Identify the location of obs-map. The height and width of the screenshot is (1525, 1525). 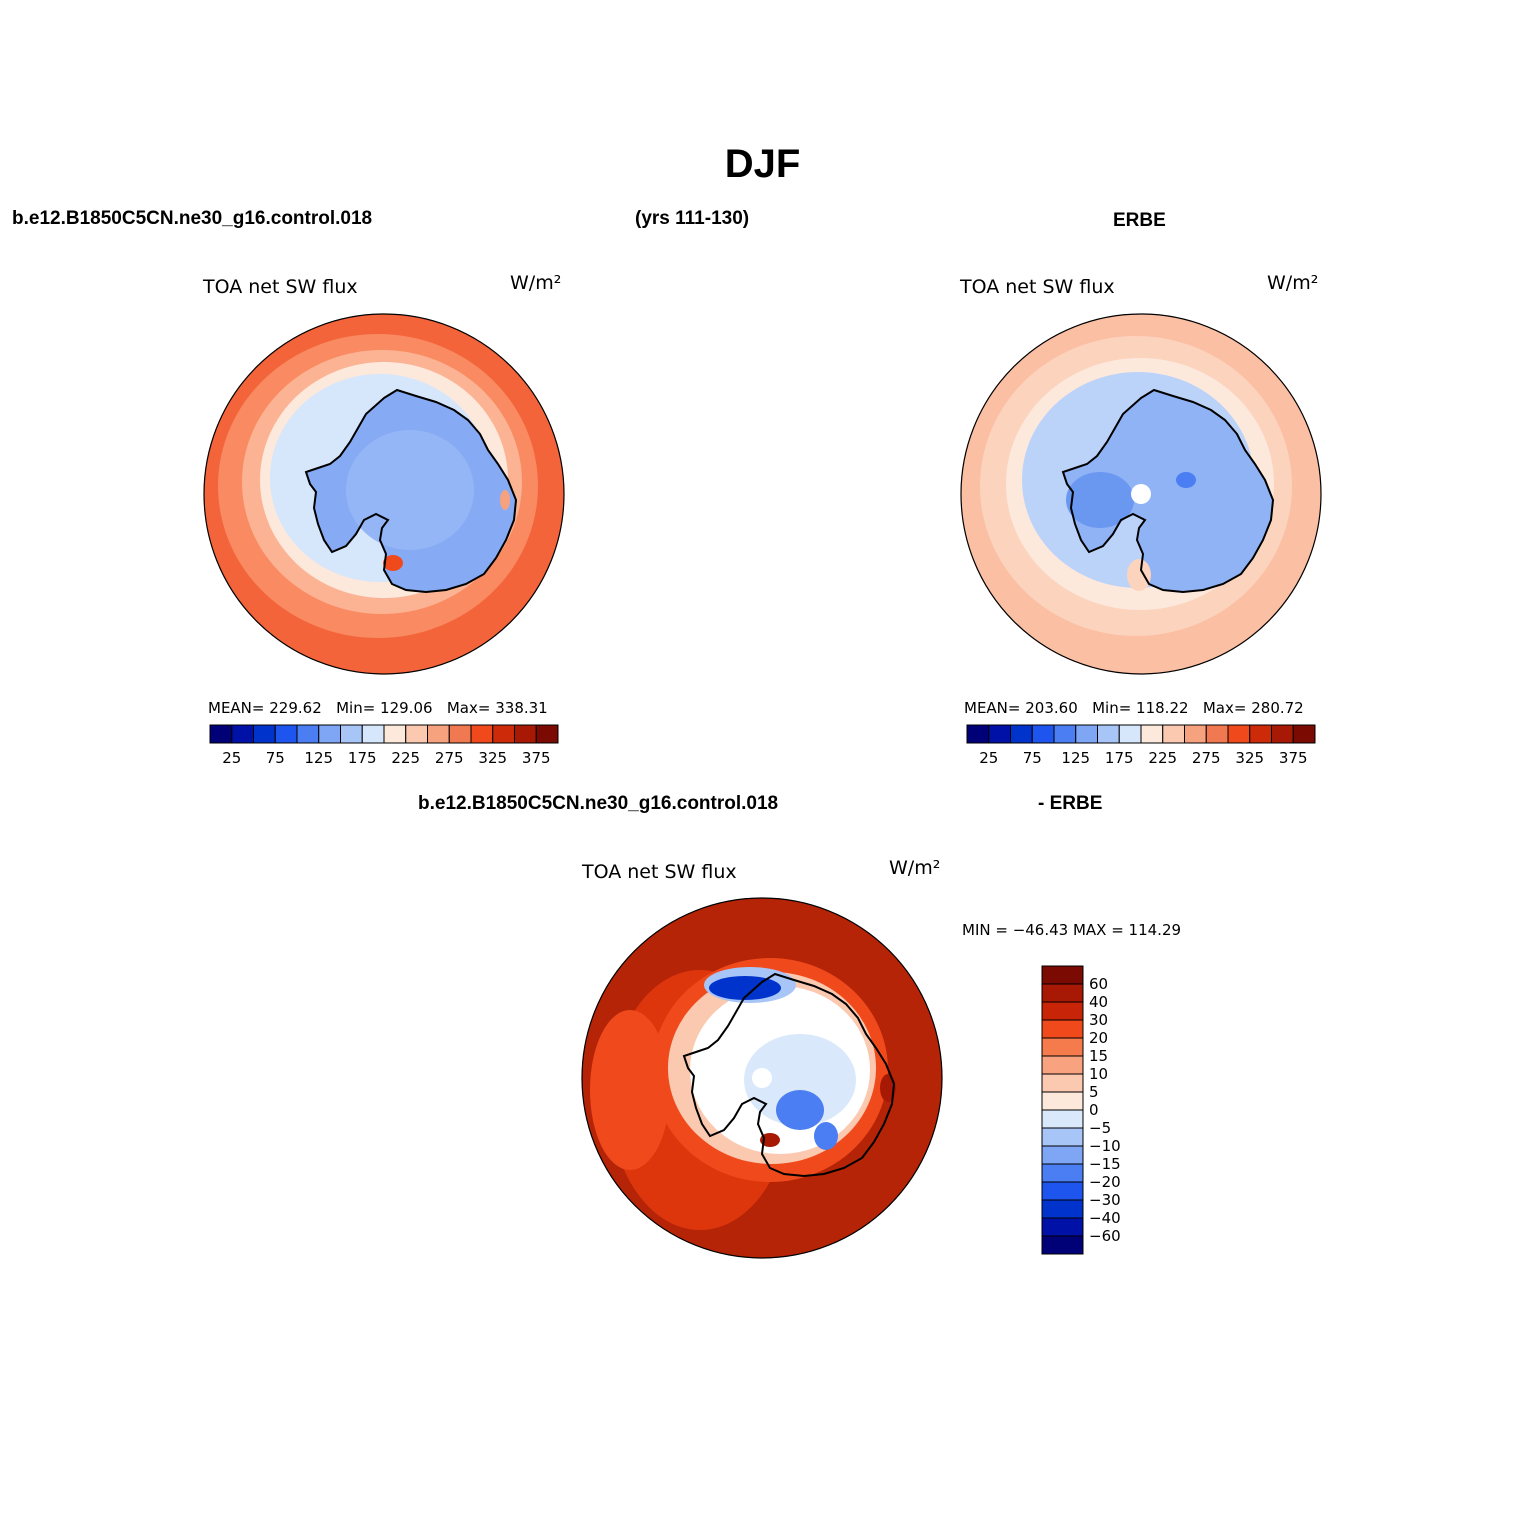
(1141, 494).